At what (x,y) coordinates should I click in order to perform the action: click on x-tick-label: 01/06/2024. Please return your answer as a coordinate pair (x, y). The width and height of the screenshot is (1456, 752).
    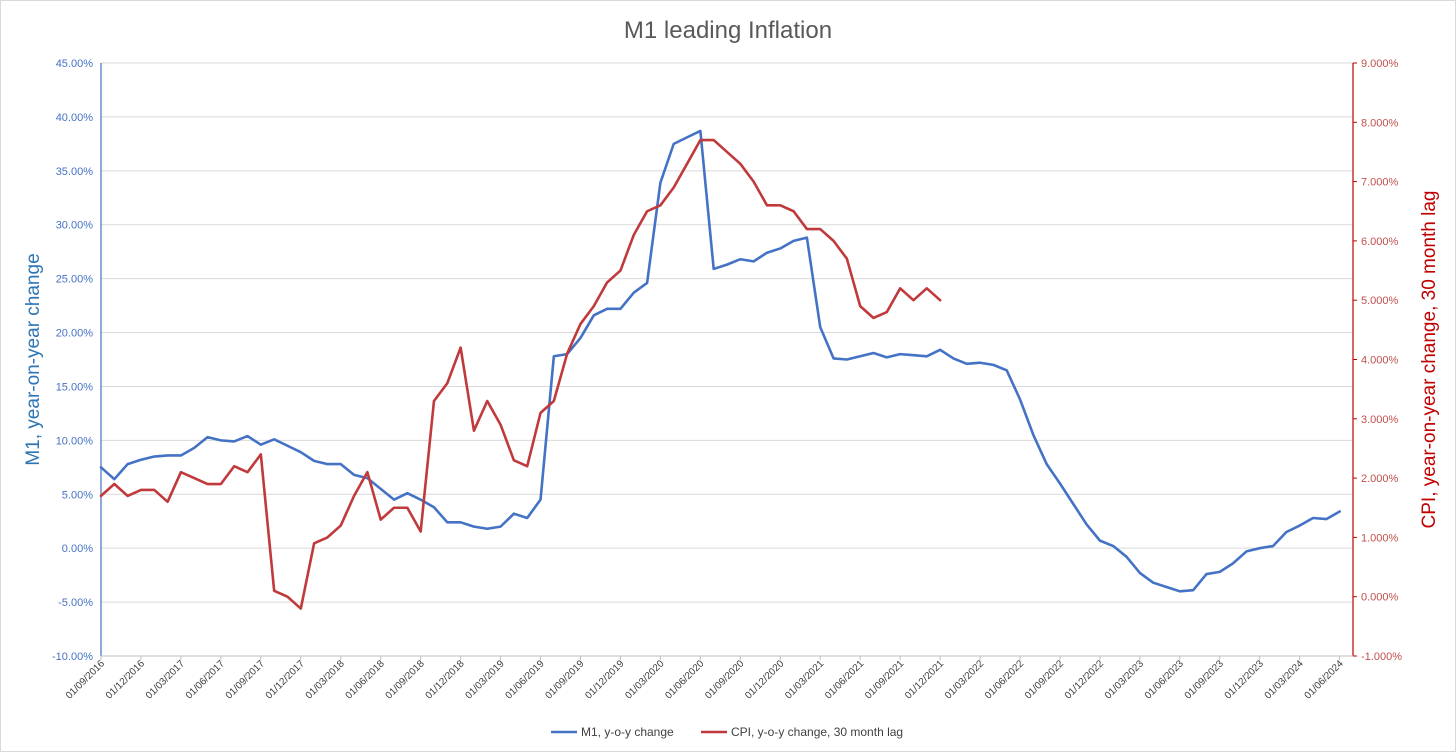
    Looking at the image, I should click on (1324, 679).